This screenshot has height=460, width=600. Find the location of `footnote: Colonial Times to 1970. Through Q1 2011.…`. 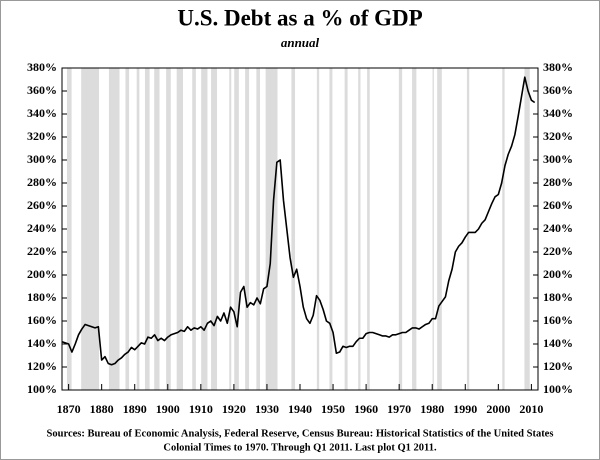

footnote: Colonial Times to 1970. Through Q1 2011.… is located at coordinates (300, 447).